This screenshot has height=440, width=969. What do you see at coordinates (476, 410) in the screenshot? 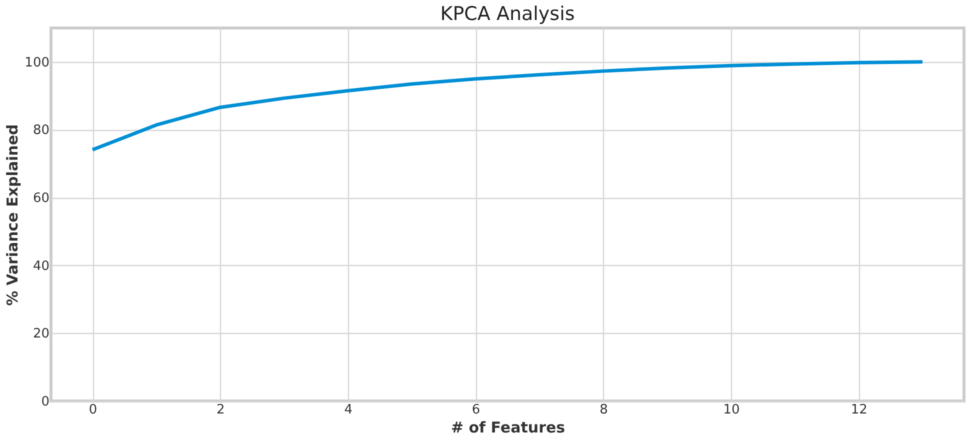
I see `x-tick-label: 6` at bounding box center [476, 410].